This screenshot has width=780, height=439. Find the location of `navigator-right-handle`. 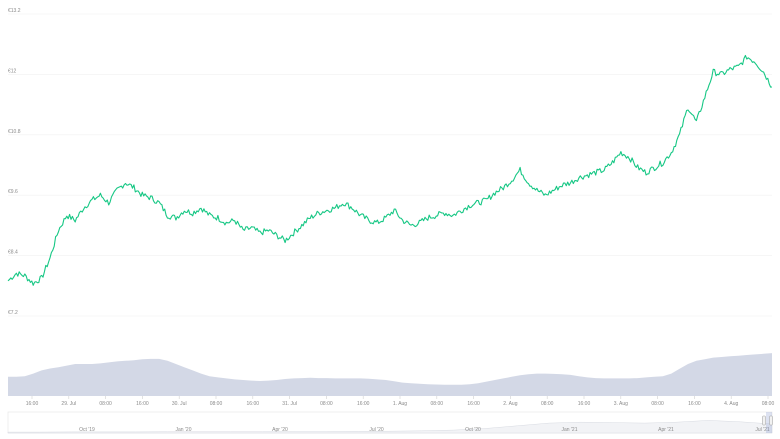

navigator-right-handle is located at coordinates (771, 420).